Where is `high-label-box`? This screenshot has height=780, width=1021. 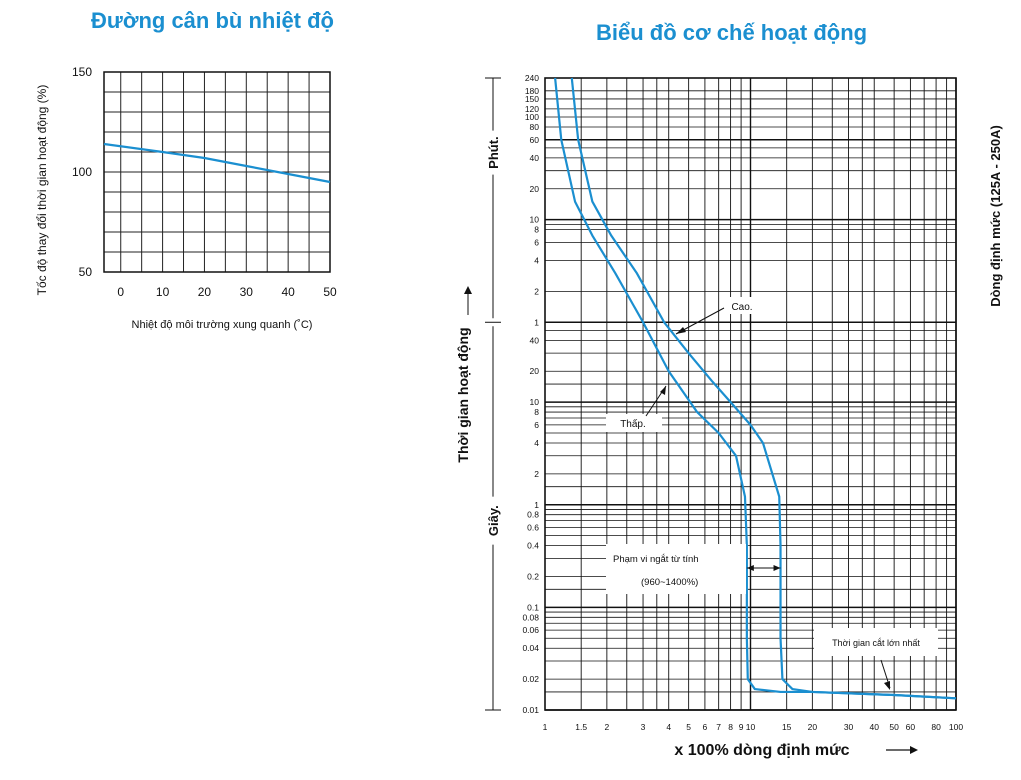
high-label-box is located at coordinates (743, 305).